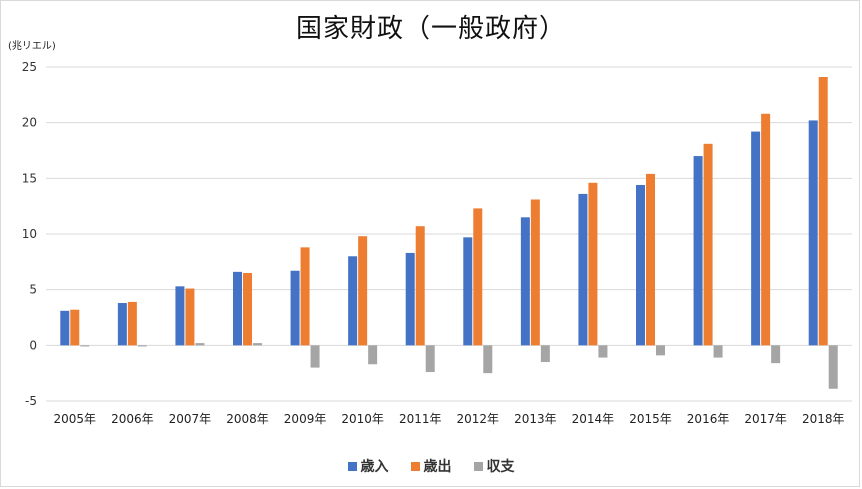 This screenshot has width=862, height=489. I want to click on y-tick-label: 0, so click(33, 345).